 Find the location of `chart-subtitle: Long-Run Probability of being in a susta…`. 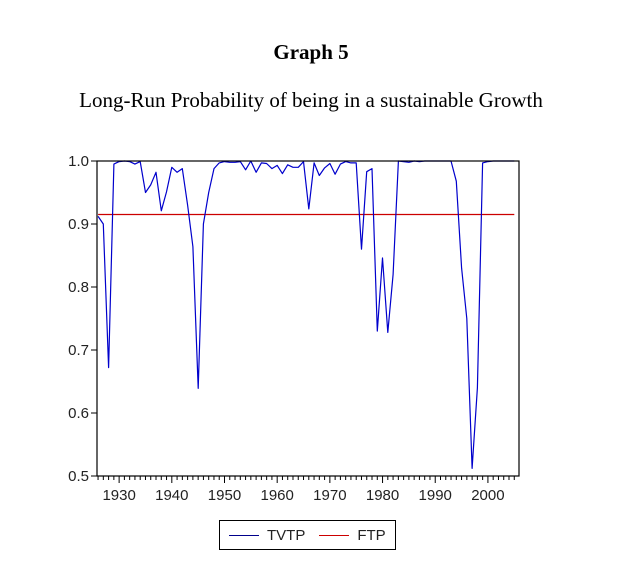

chart-subtitle: Long-Run Probability of being in a susta… is located at coordinates (311, 100).